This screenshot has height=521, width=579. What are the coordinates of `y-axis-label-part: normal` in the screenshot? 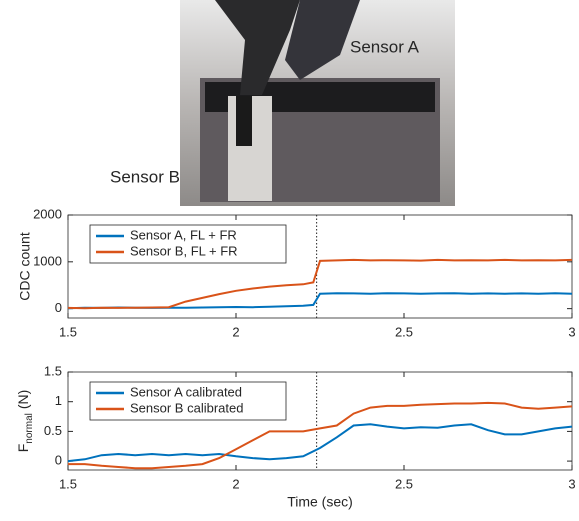 It's located at (29, 428).